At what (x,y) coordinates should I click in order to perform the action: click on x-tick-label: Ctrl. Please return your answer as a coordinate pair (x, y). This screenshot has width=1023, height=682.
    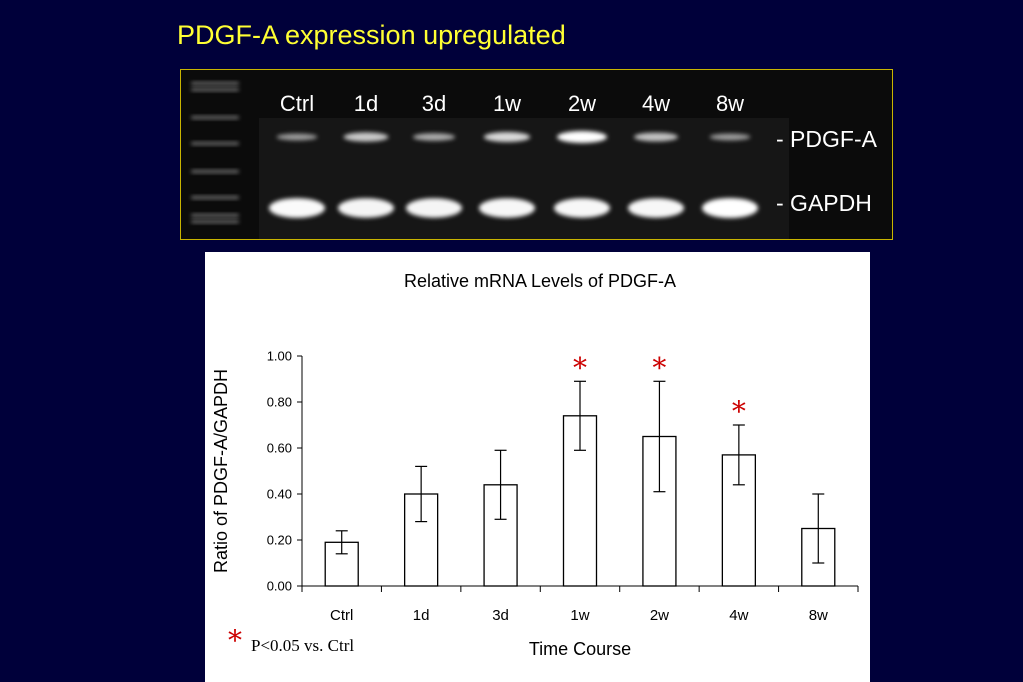
    Looking at the image, I should click on (341, 615).